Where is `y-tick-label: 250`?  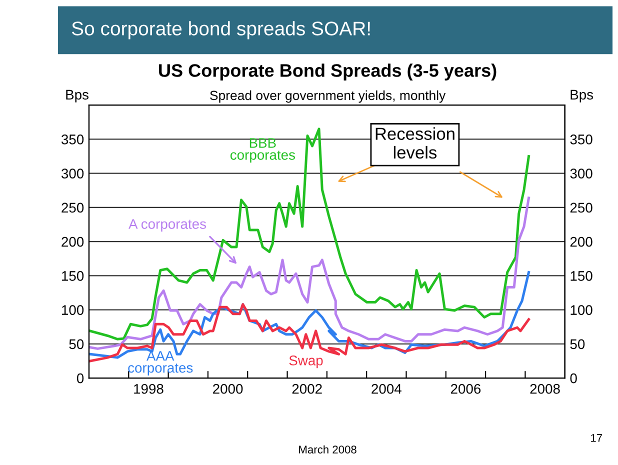
y-tick-label: 250 is located at coordinates (73, 207).